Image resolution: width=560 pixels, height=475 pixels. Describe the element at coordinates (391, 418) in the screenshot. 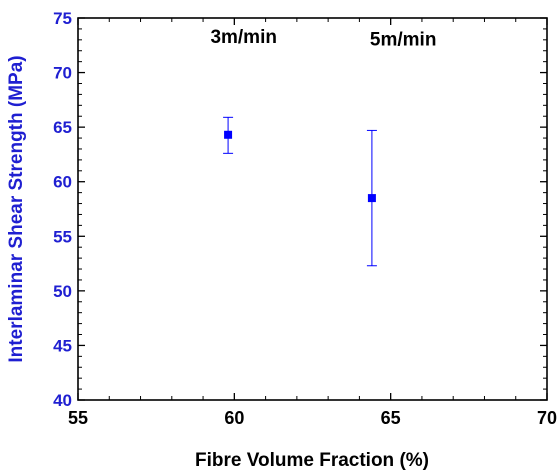

I see `x-tick-label: 65` at that location.